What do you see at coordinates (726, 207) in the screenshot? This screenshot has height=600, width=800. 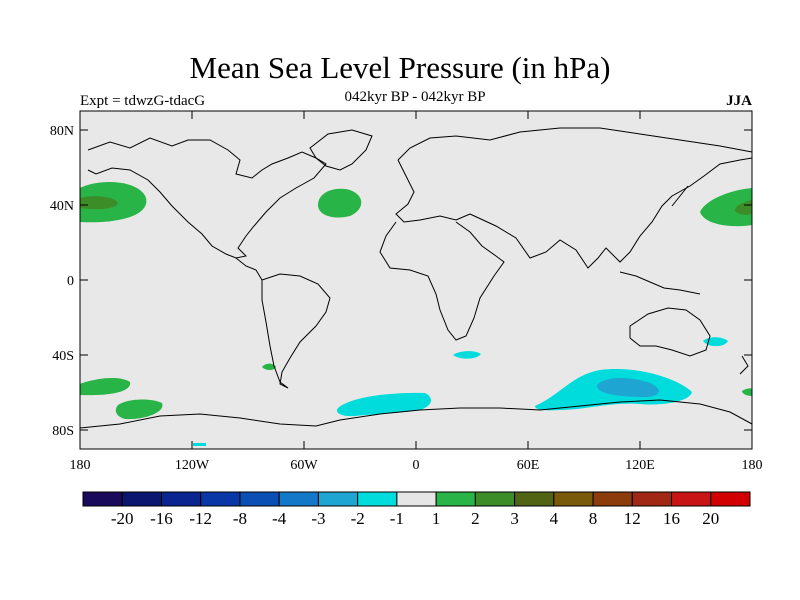 I see `anomaly-north-pacific-east` at bounding box center [726, 207].